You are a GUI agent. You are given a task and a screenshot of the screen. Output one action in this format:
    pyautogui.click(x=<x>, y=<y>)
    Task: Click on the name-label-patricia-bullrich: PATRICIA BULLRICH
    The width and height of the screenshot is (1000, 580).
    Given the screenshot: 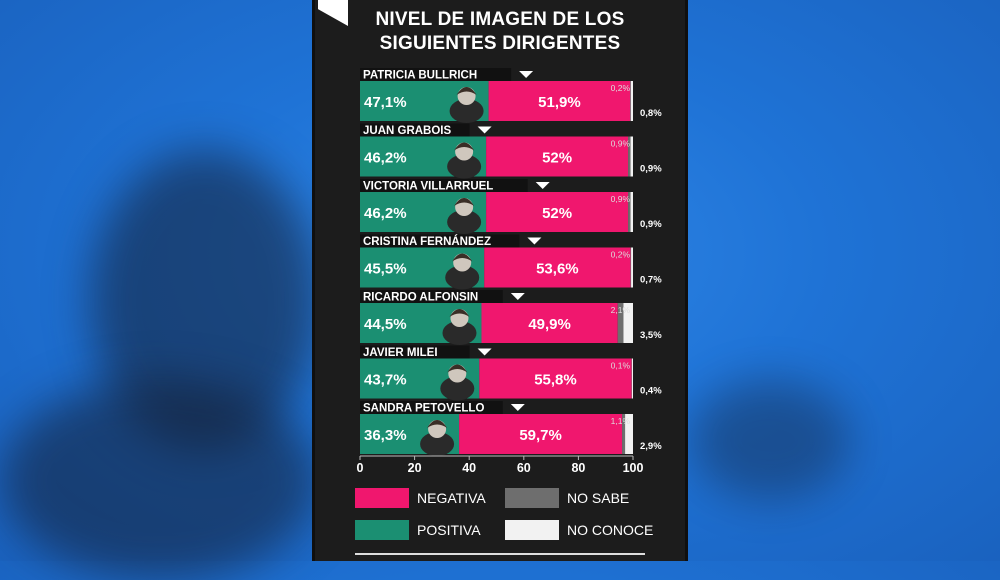 What is the action you would take?
    pyautogui.click(x=420, y=76)
    